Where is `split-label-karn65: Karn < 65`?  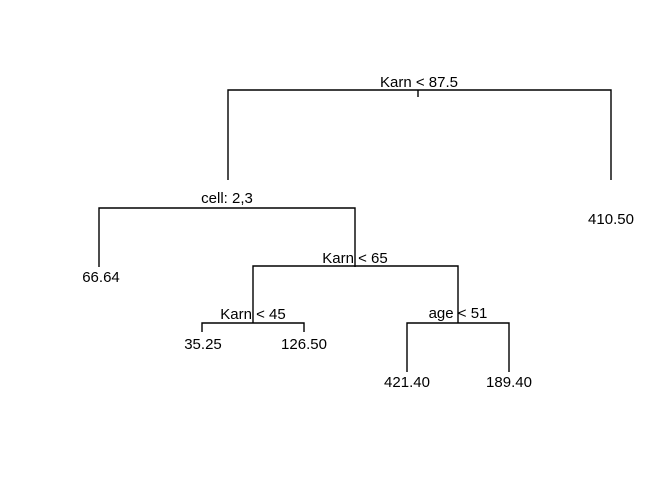
split-label-karn65: Karn < 65 is located at coordinates (354, 258).